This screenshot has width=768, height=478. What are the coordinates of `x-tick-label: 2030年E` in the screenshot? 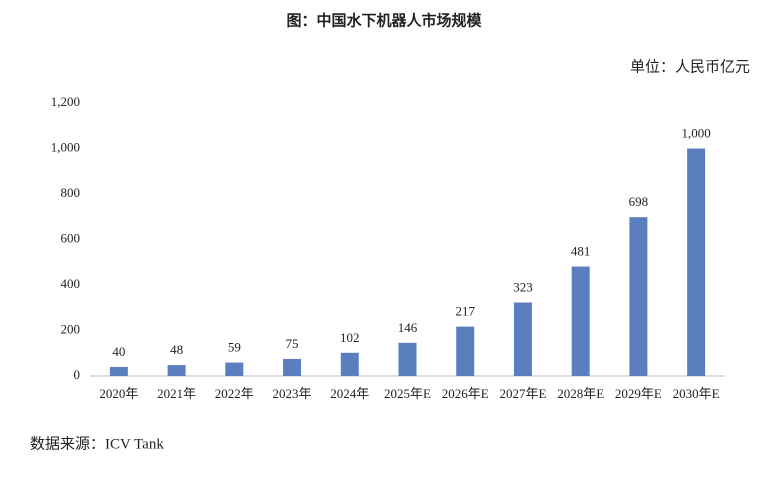 It's located at (696, 393).